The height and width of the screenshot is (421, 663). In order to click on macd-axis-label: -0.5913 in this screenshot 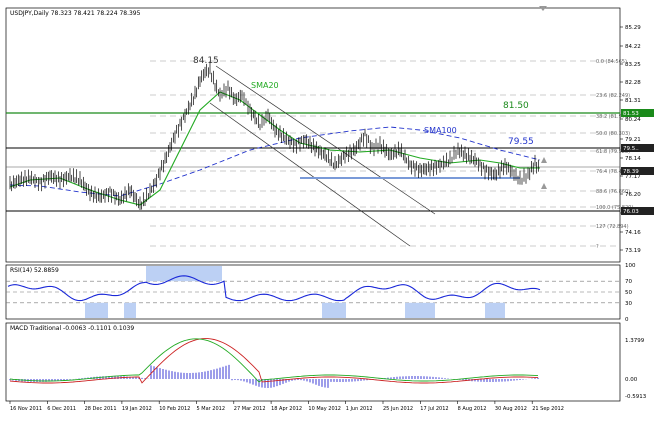, I will do `click(636, 397)`.